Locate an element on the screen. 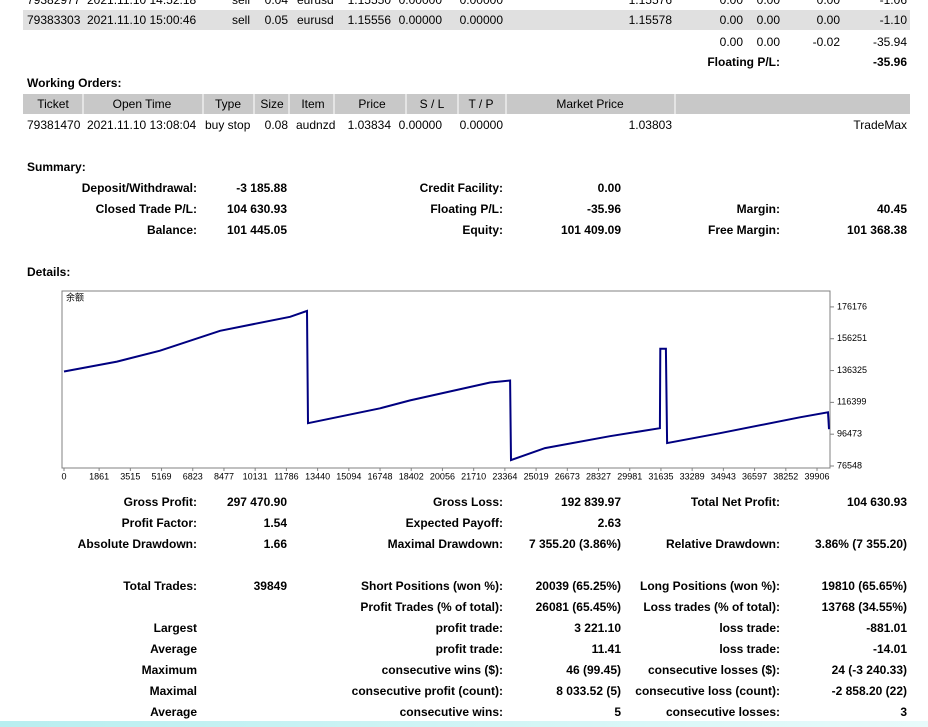 The width and height of the screenshot is (928, 727). stat-value: 40.45 is located at coordinates (891, 209).